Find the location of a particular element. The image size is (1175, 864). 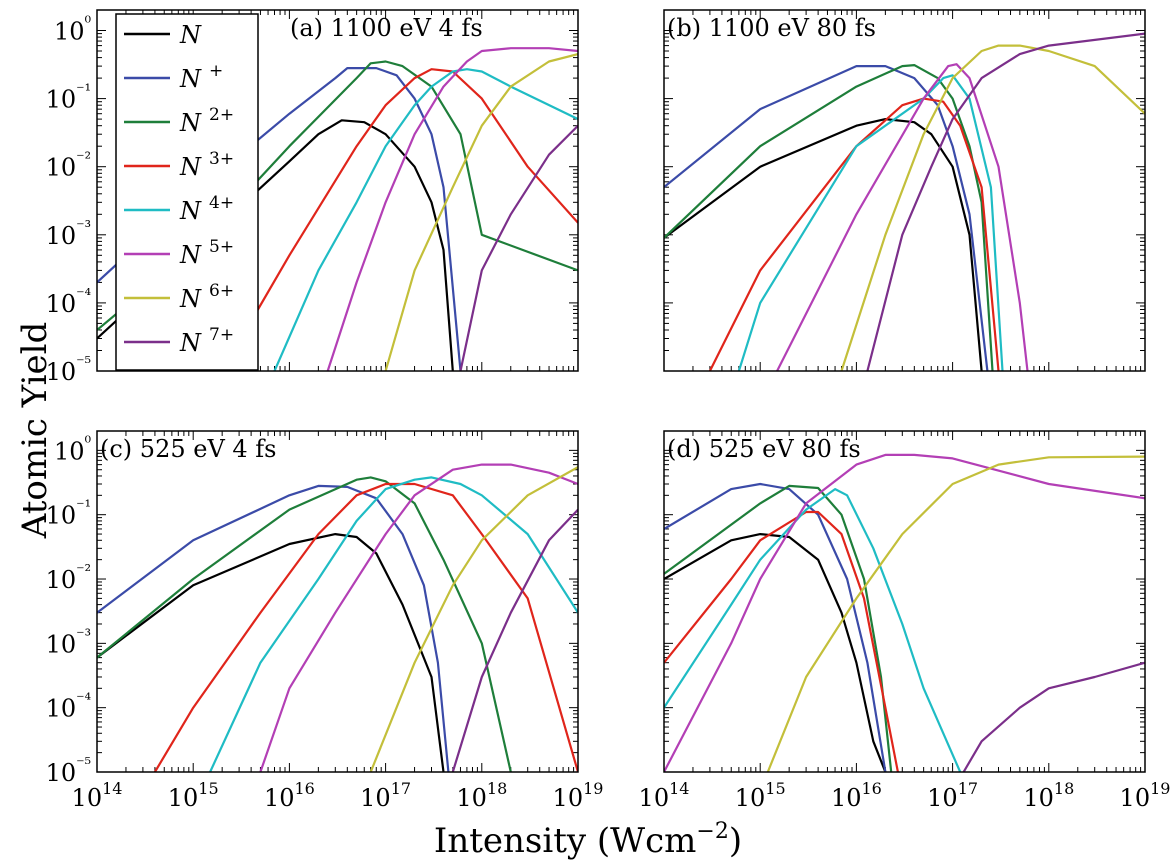

y-axis-label: Atomic Yield is located at coordinates (35, 431).